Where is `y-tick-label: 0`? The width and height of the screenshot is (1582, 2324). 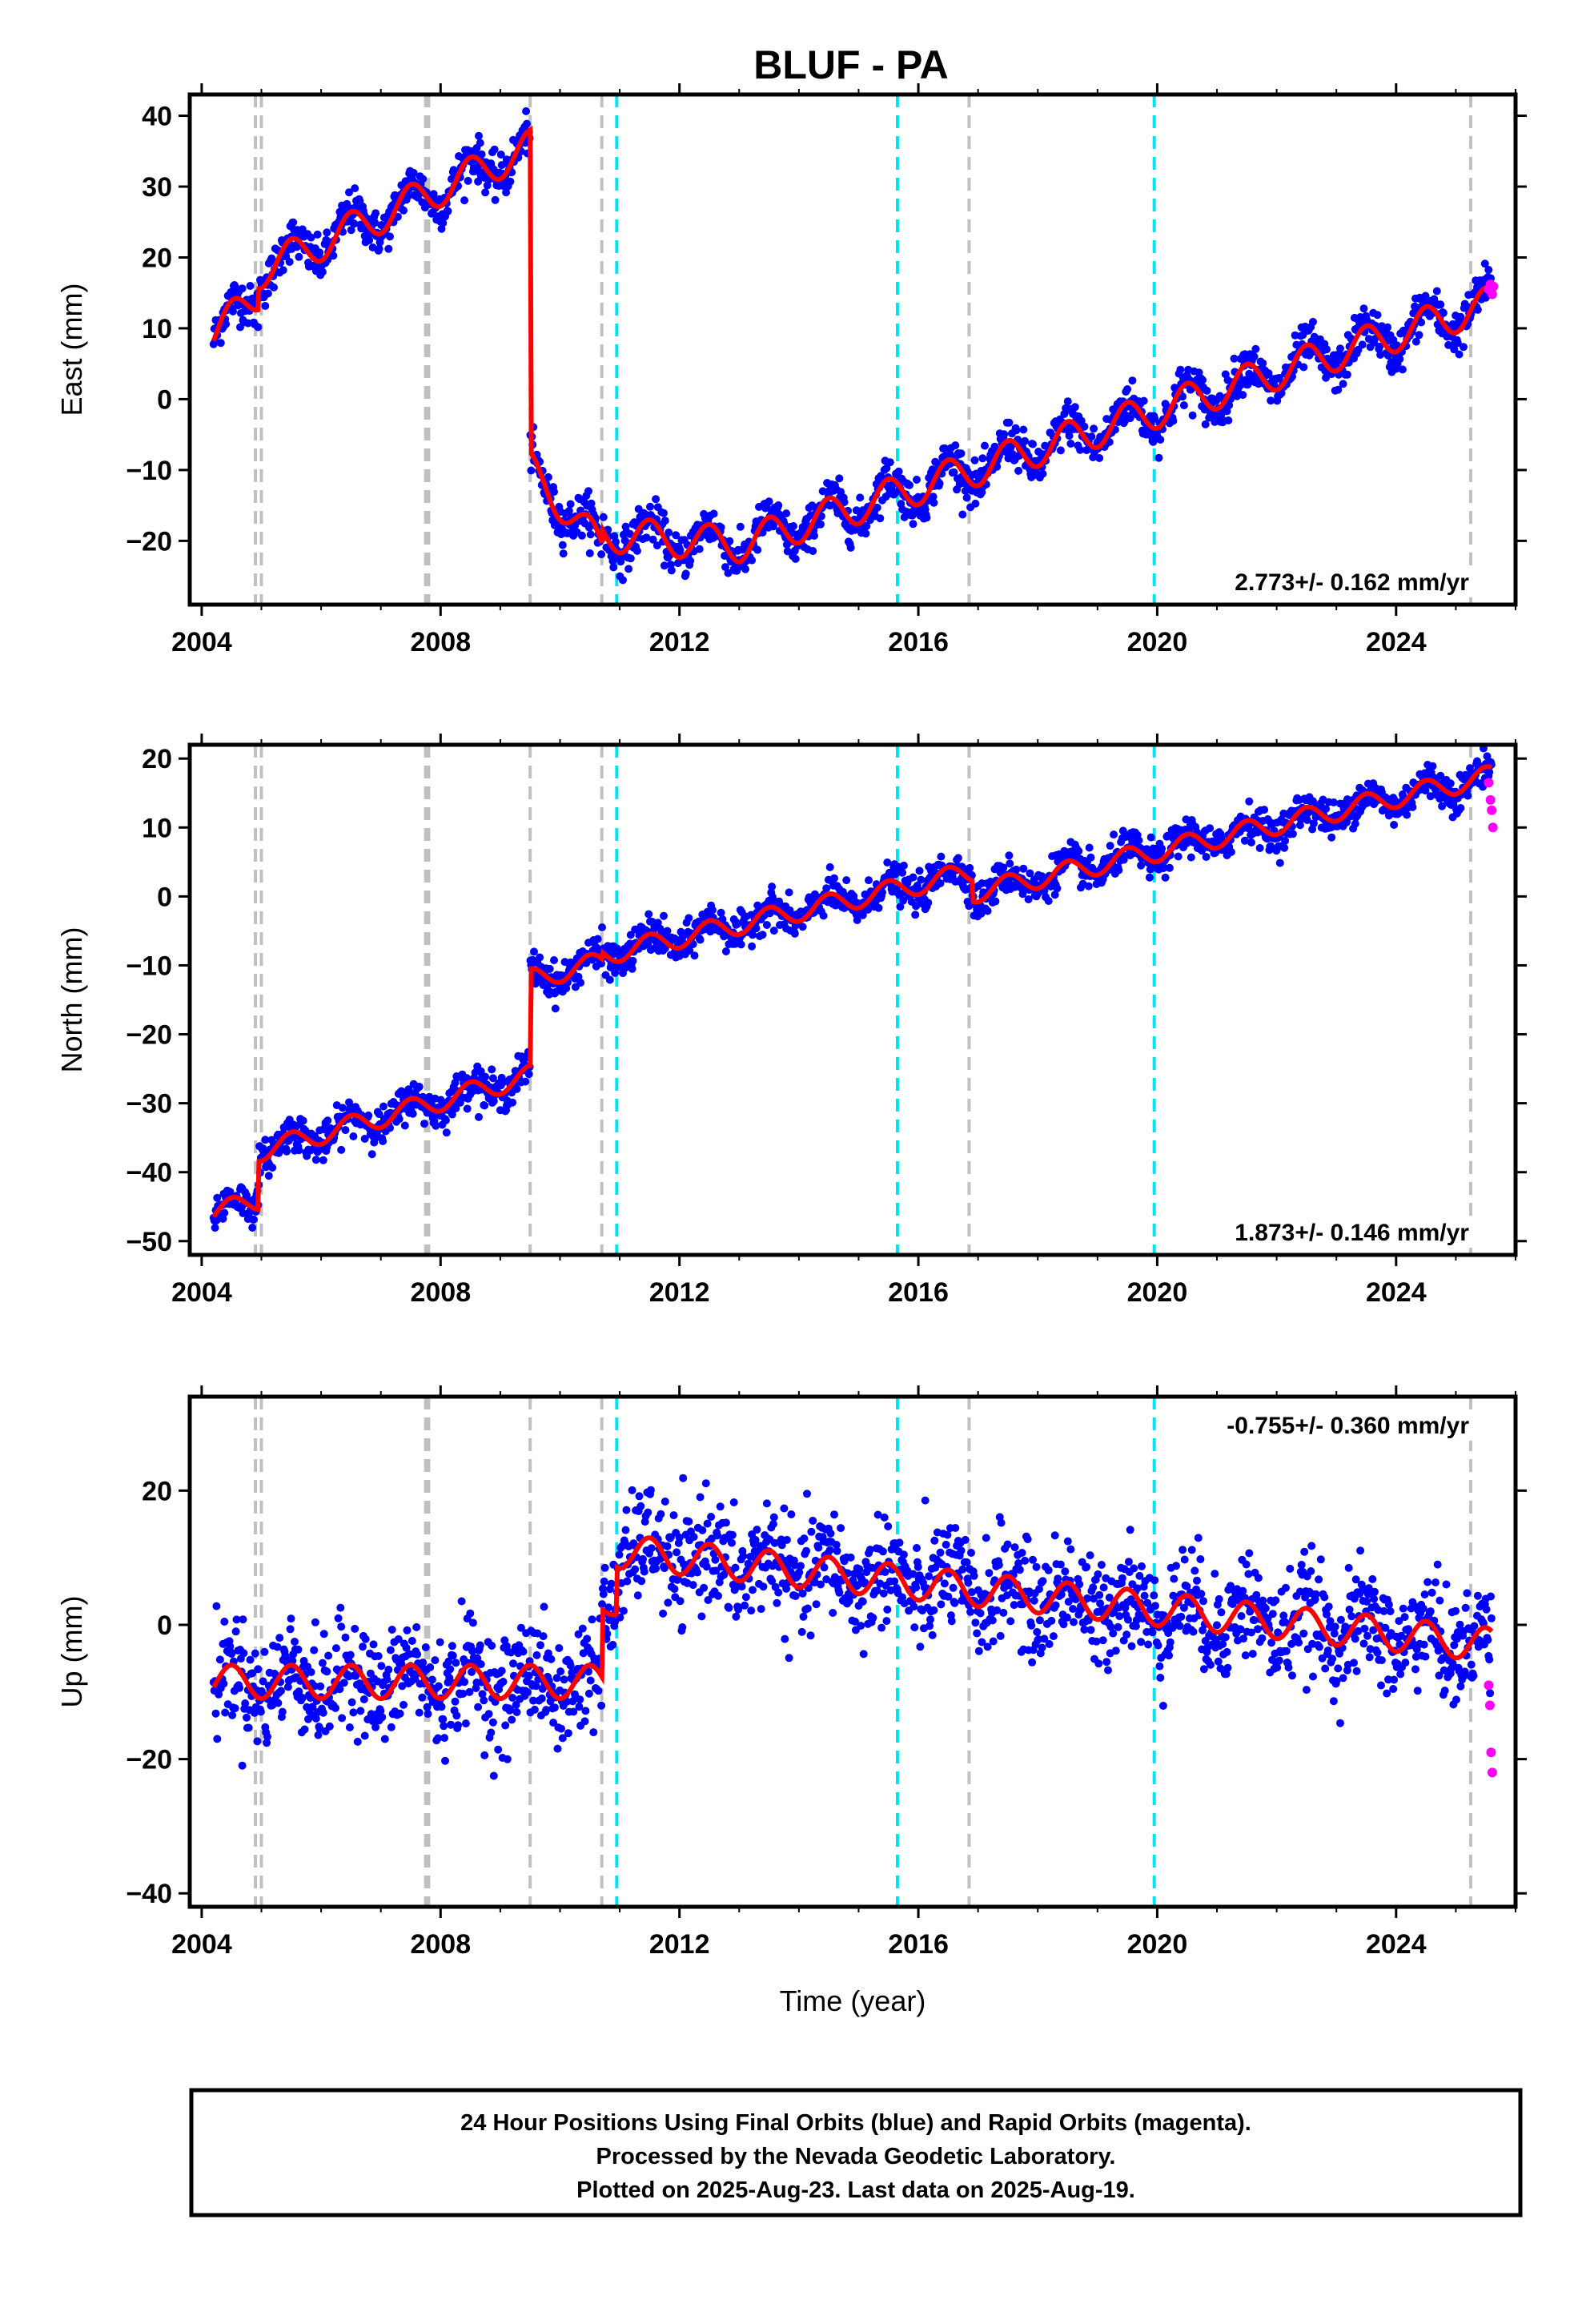 y-tick-label: 0 is located at coordinates (164, 399).